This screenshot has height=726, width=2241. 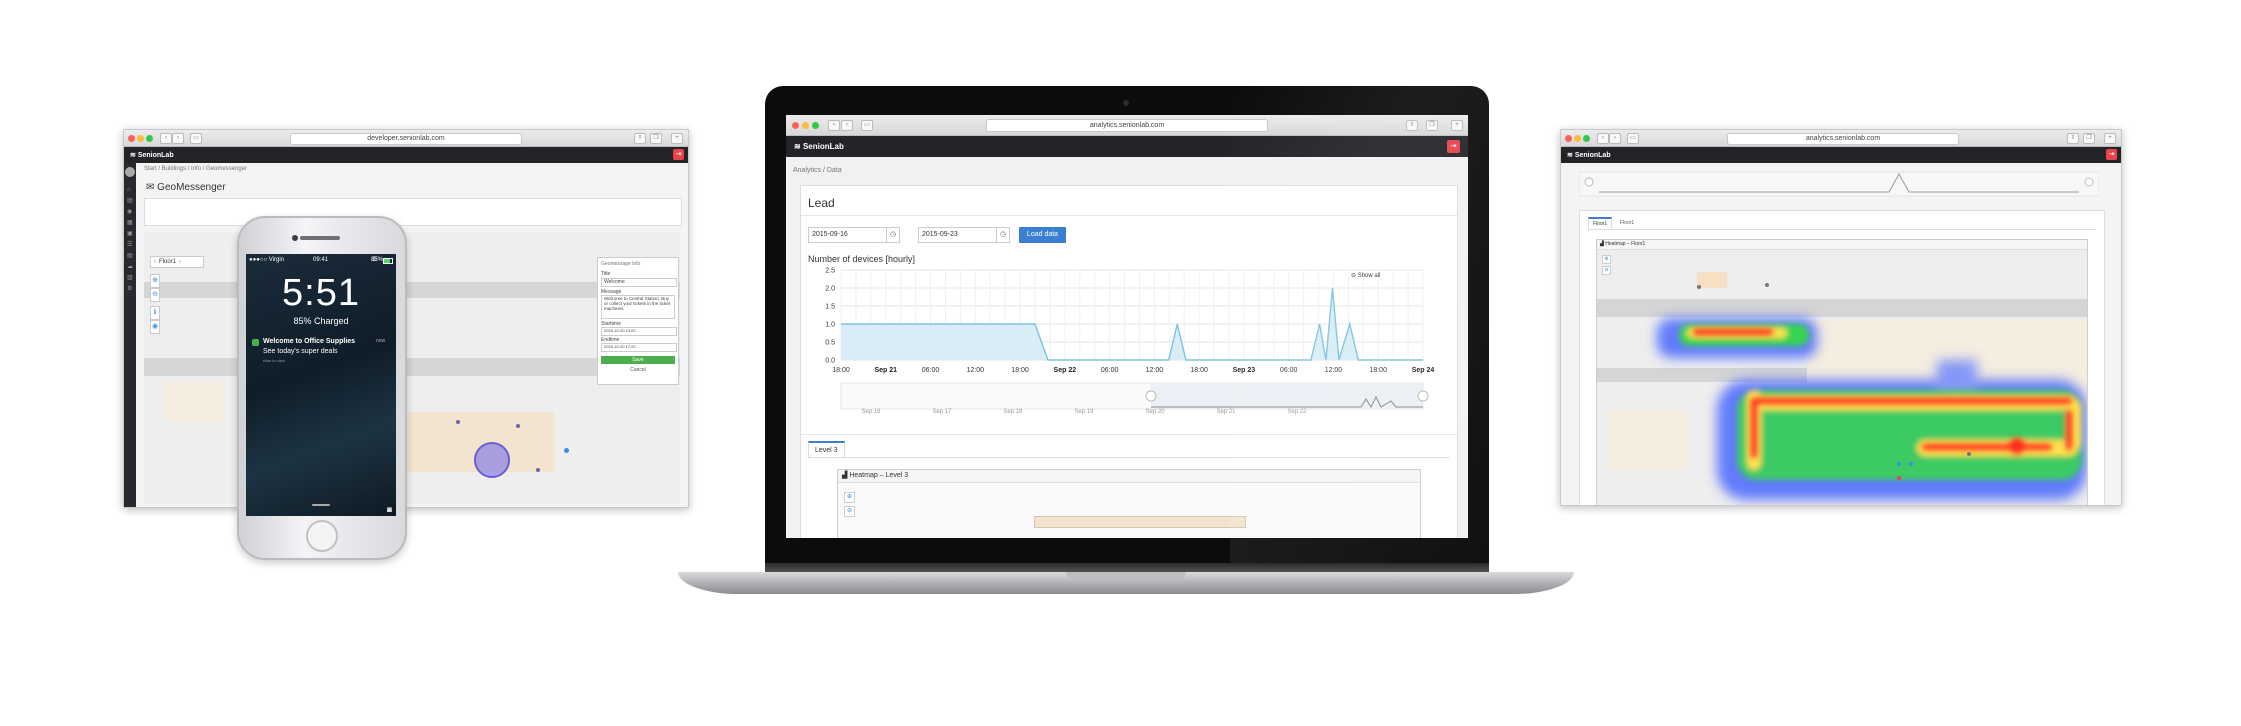 What do you see at coordinates (1839, 185) in the screenshot?
I see `mini-navigator` at bounding box center [1839, 185].